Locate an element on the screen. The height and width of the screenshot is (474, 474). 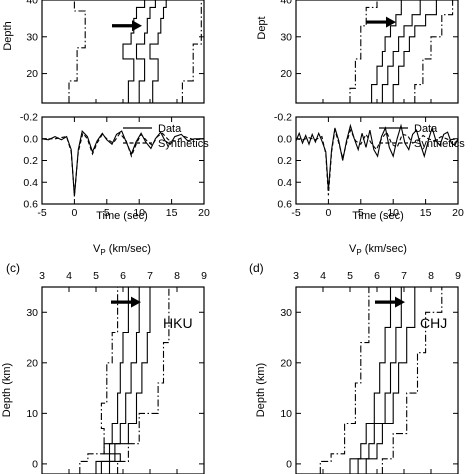
panel-c-ytick-label-2: 20 is located at coordinates (32, 363).